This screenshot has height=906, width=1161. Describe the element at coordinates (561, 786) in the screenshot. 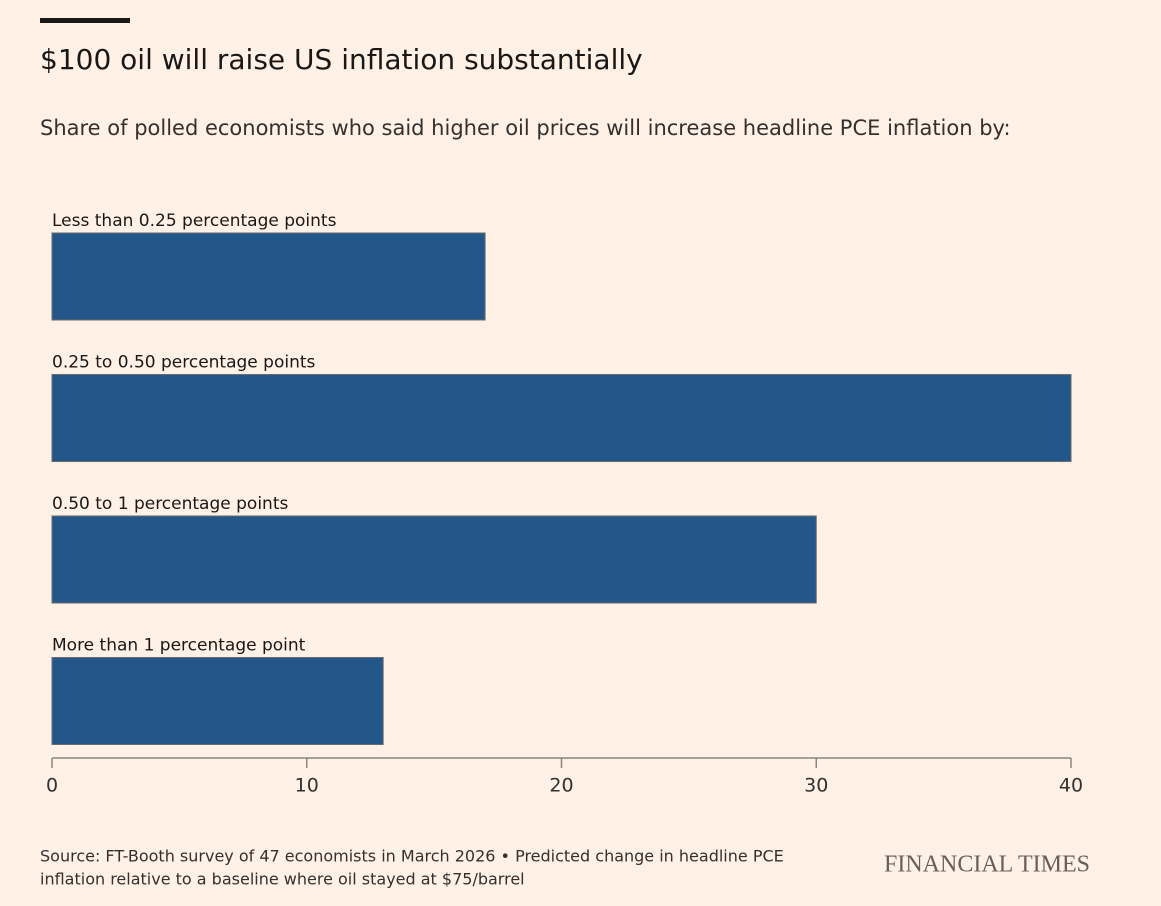

I see `x-tick-label: 20` at that location.